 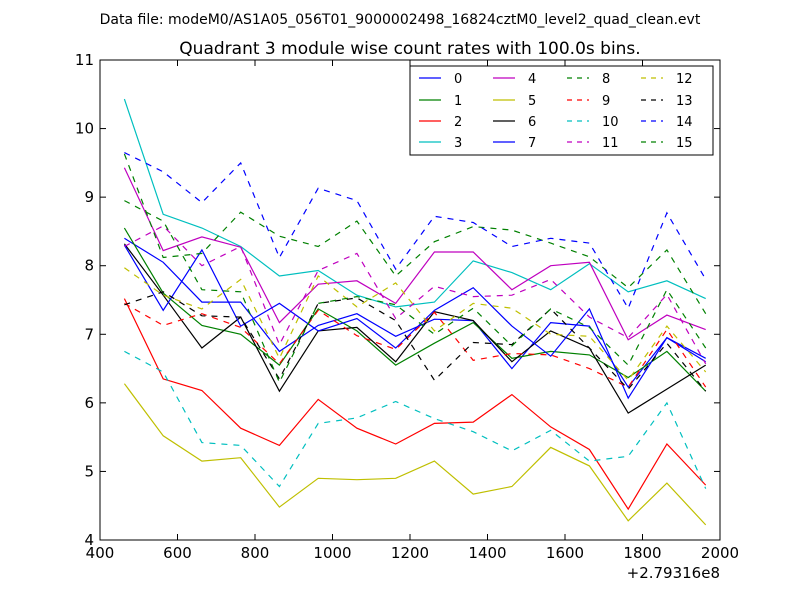 I want to click on x-tick-label: 400, so click(x=100, y=553).